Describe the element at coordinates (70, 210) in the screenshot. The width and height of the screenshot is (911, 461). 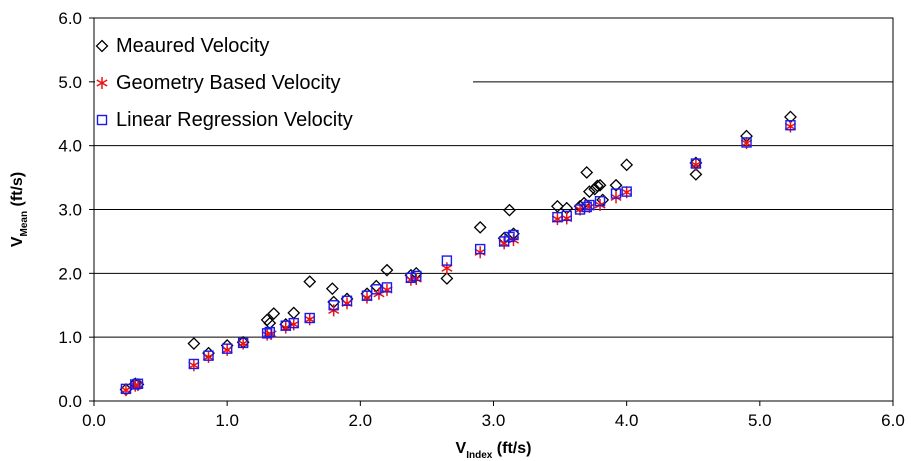
I see `y-tick-label: 3.0` at that location.